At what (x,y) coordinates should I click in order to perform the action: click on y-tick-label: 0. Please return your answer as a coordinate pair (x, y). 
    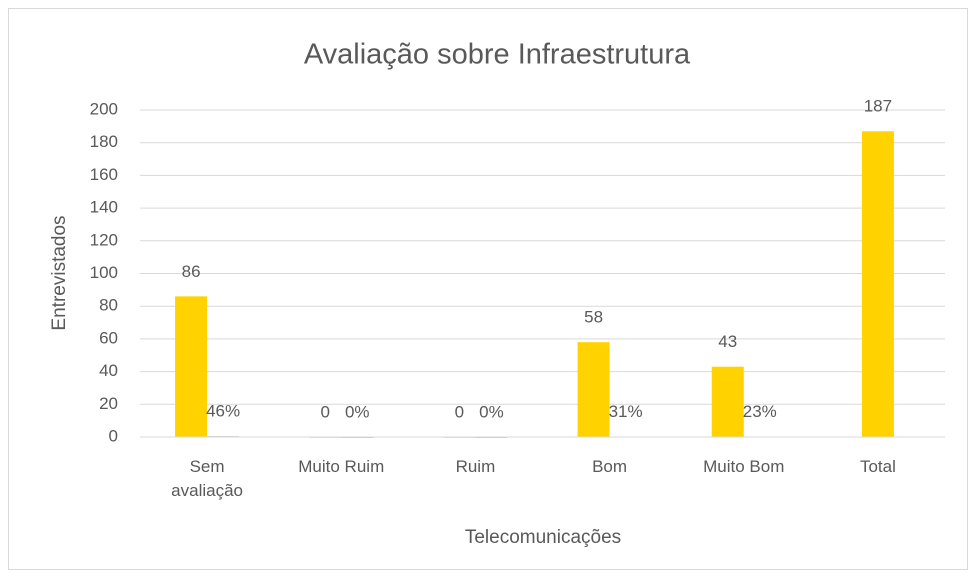
    Looking at the image, I should click on (113, 435).